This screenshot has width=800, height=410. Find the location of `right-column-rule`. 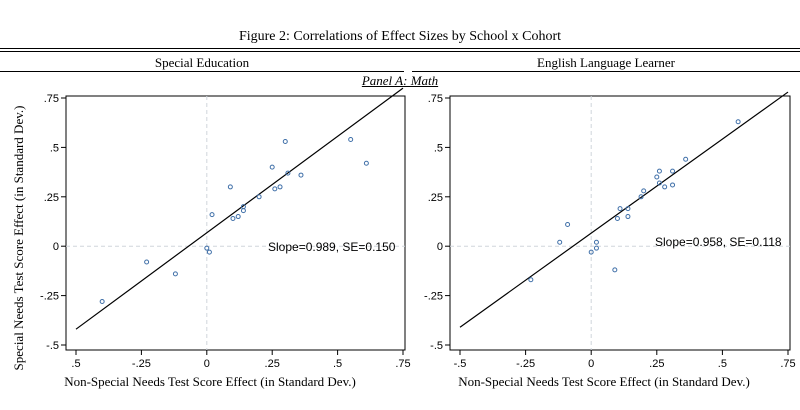

right-column-rule is located at coordinates (606, 71).